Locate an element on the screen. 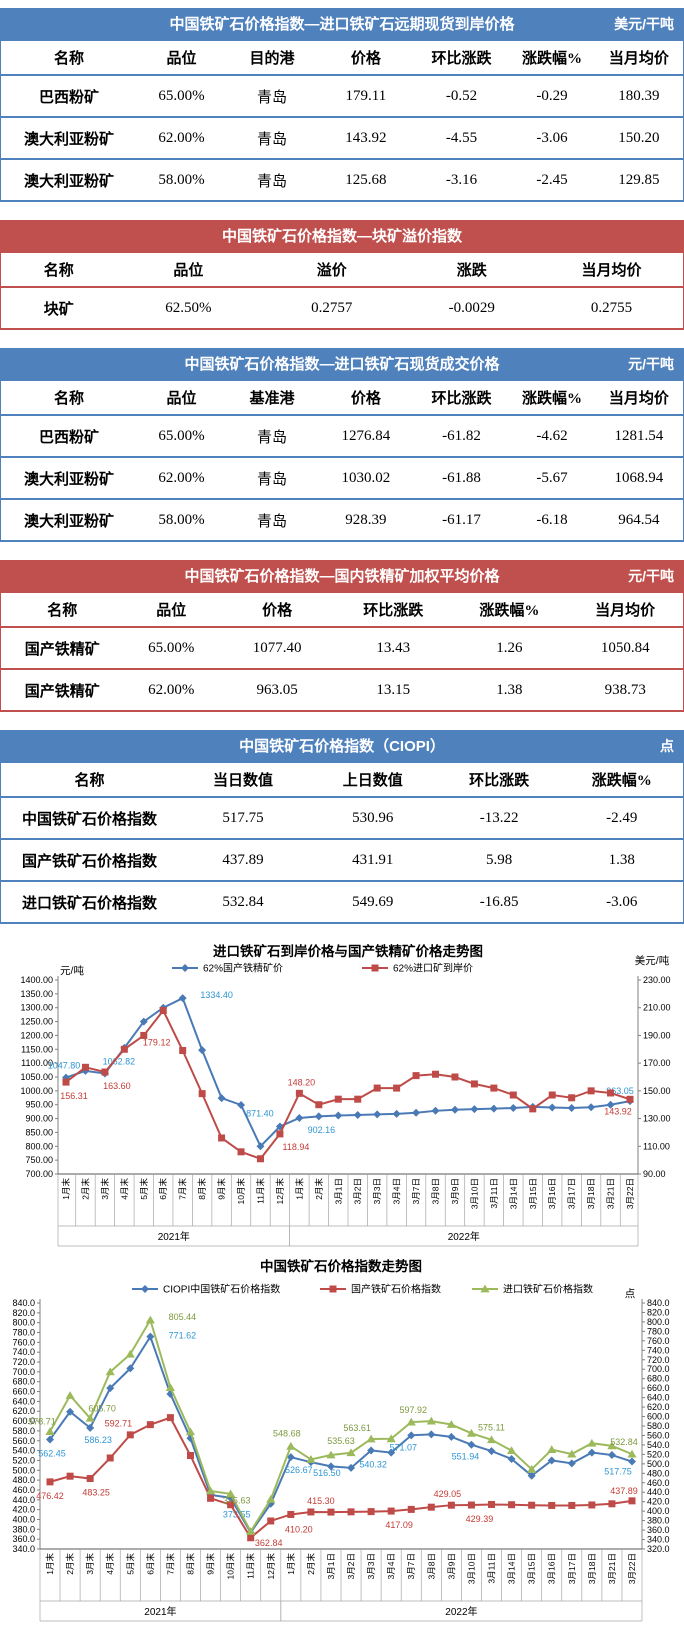 The image size is (684, 1634). left-axis-tick: 340.0 is located at coordinates (23, 1549).